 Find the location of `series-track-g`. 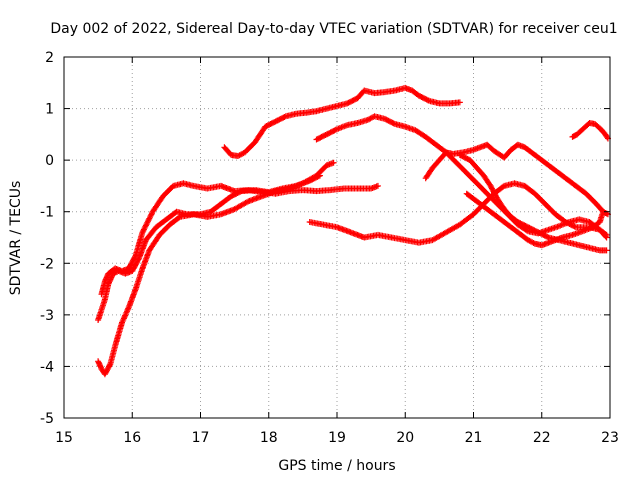

series-track-g is located at coordinates (516, 179).